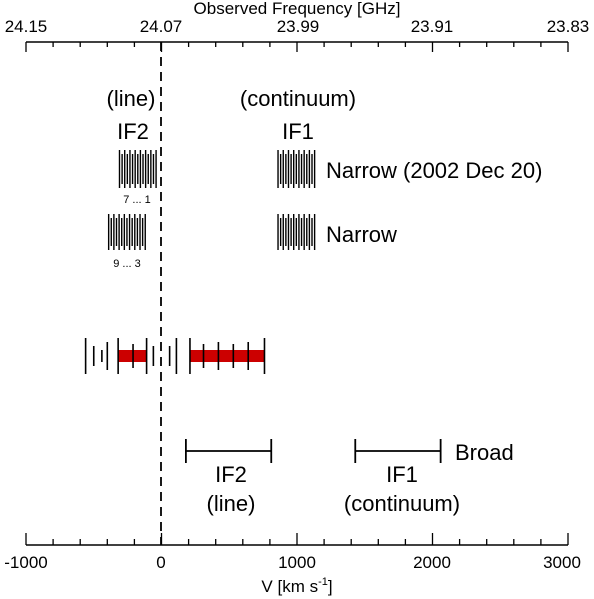 The height and width of the screenshot is (599, 594). What do you see at coordinates (227, 356) in the screenshot?
I see `highlighted-band` at bounding box center [227, 356].